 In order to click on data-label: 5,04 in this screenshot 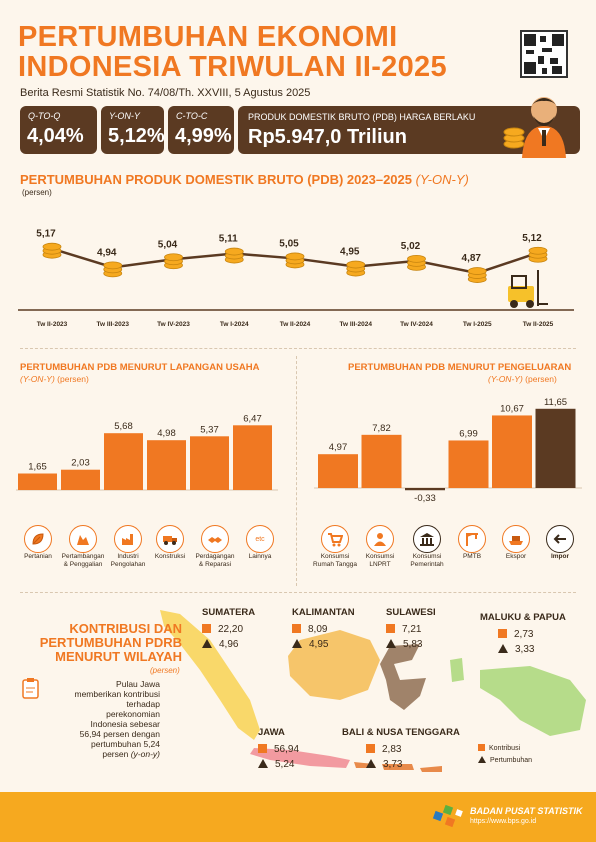, I will do `click(168, 244)`.